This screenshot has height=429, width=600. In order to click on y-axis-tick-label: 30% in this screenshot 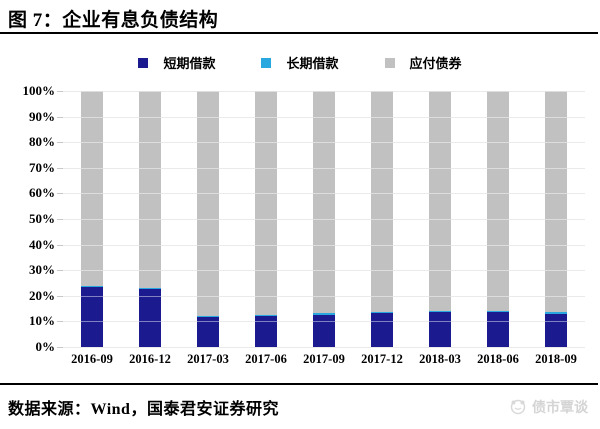, I will do `click(42, 270)`.